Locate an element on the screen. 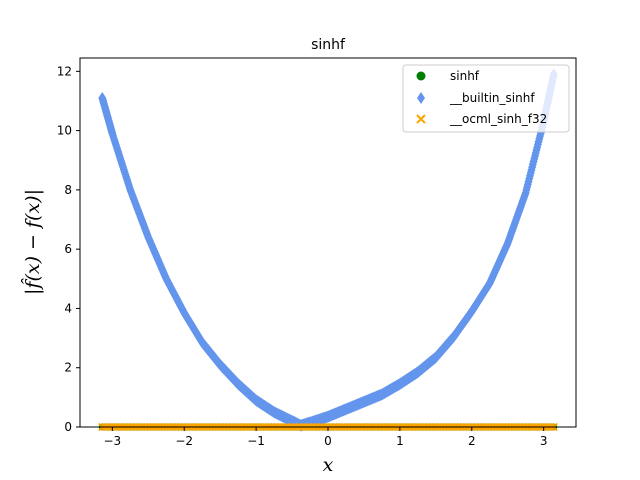  legend-box is located at coordinates (486, 98).